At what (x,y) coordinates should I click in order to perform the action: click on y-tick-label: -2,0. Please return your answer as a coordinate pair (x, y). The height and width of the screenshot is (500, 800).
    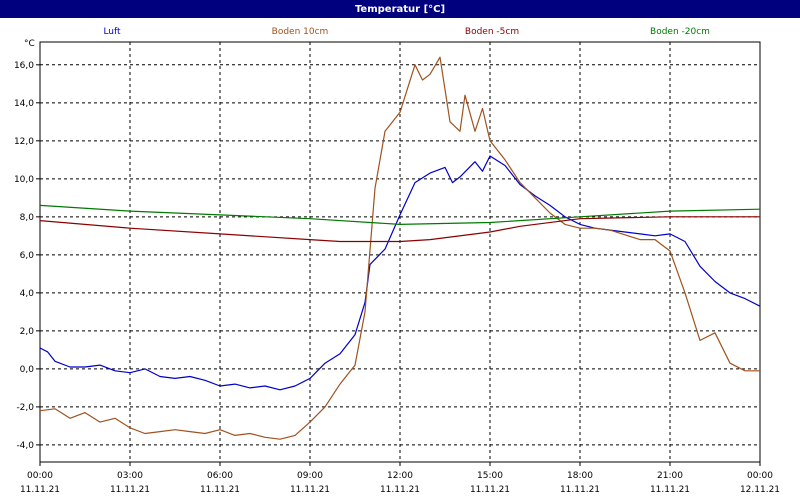
    Looking at the image, I should click on (25, 408).